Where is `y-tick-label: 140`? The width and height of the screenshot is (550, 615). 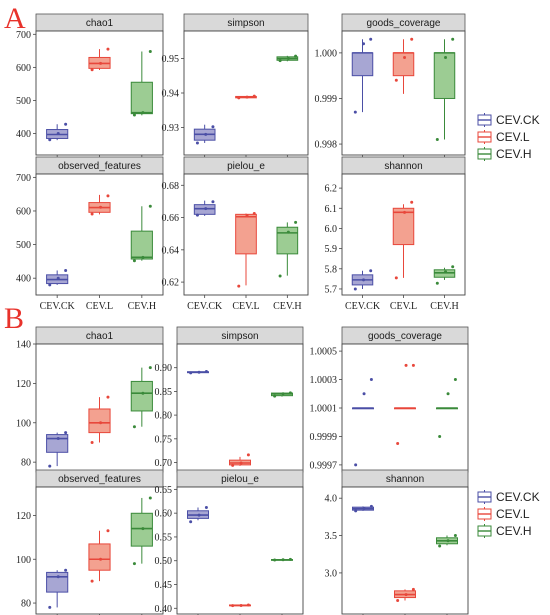
y-tick-label: 140 is located at coordinates (23, 345).